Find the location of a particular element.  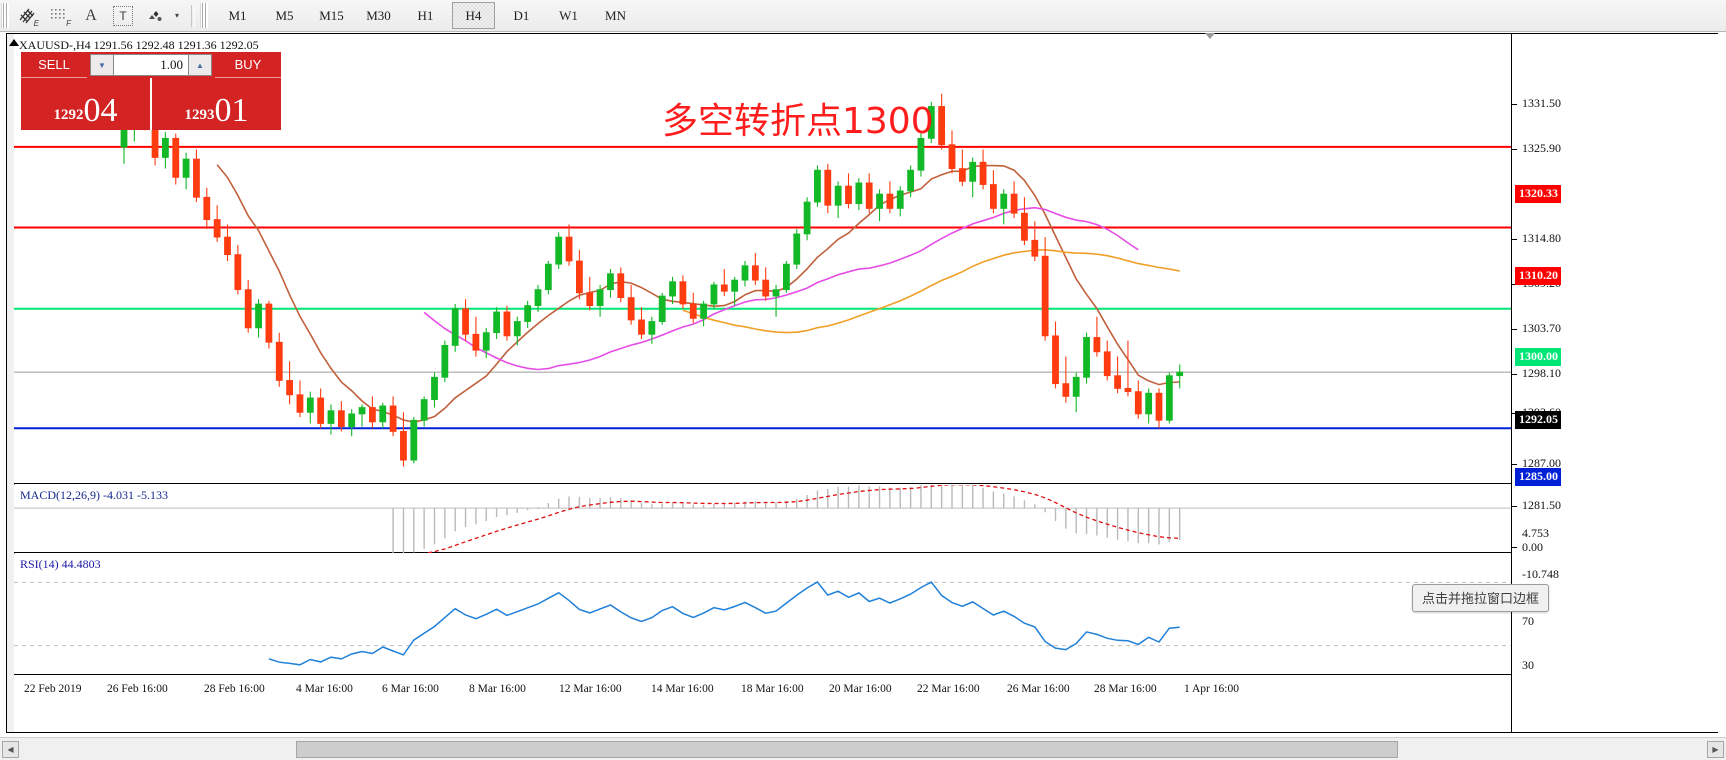

time-tick-label-7: 14 Mar 16:00 is located at coordinates (682, 689).